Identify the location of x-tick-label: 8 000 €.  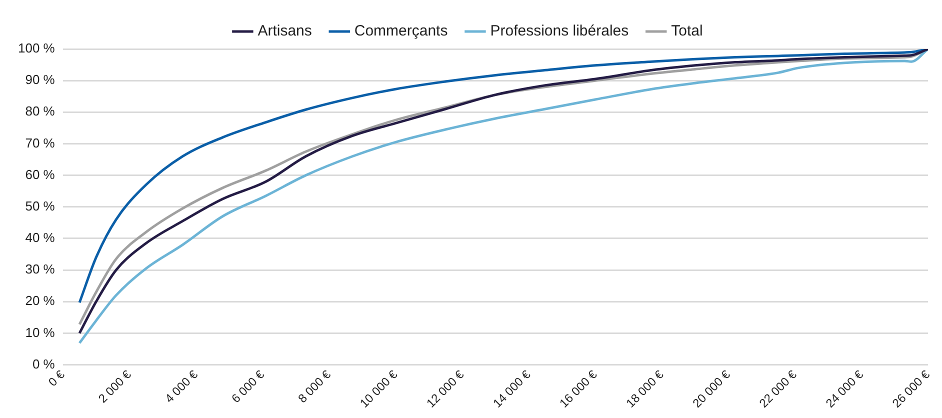
(314, 386).